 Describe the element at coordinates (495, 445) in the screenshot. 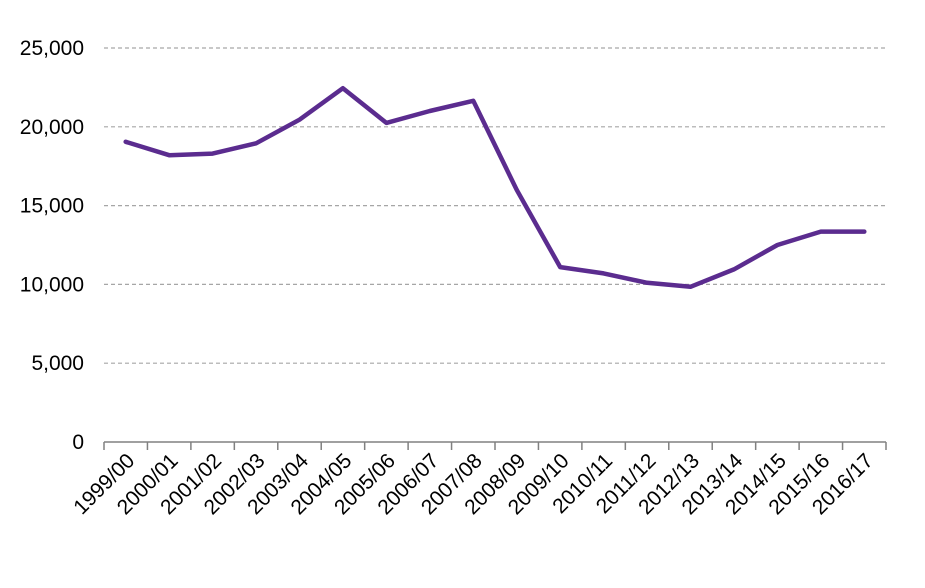

I see `x-axis` at that location.